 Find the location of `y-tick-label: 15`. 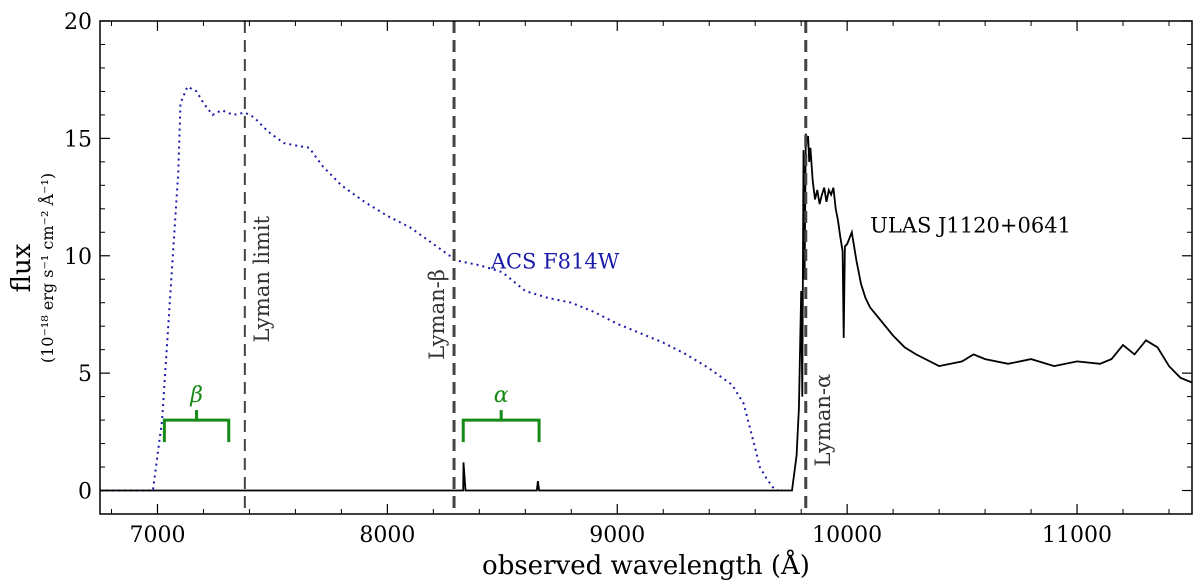

y-tick-label: 15 is located at coordinates (78, 139).